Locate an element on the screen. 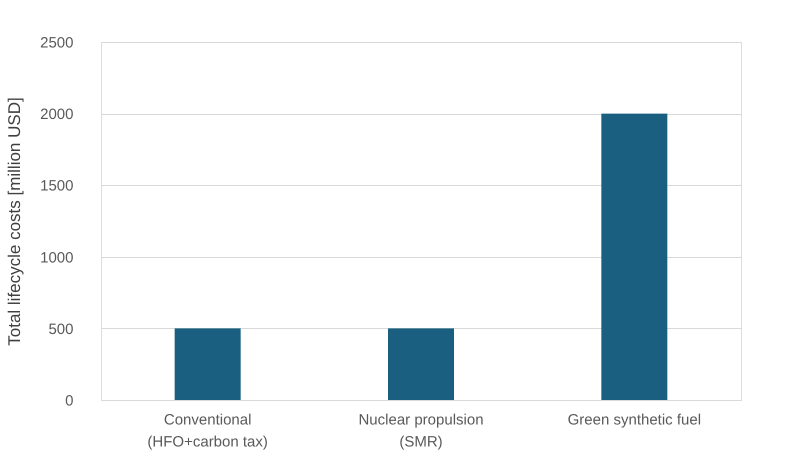 Image resolution: width=787 pixels, height=472 pixels. y-tick-label: 2500 is located at coordinates (57, 43).